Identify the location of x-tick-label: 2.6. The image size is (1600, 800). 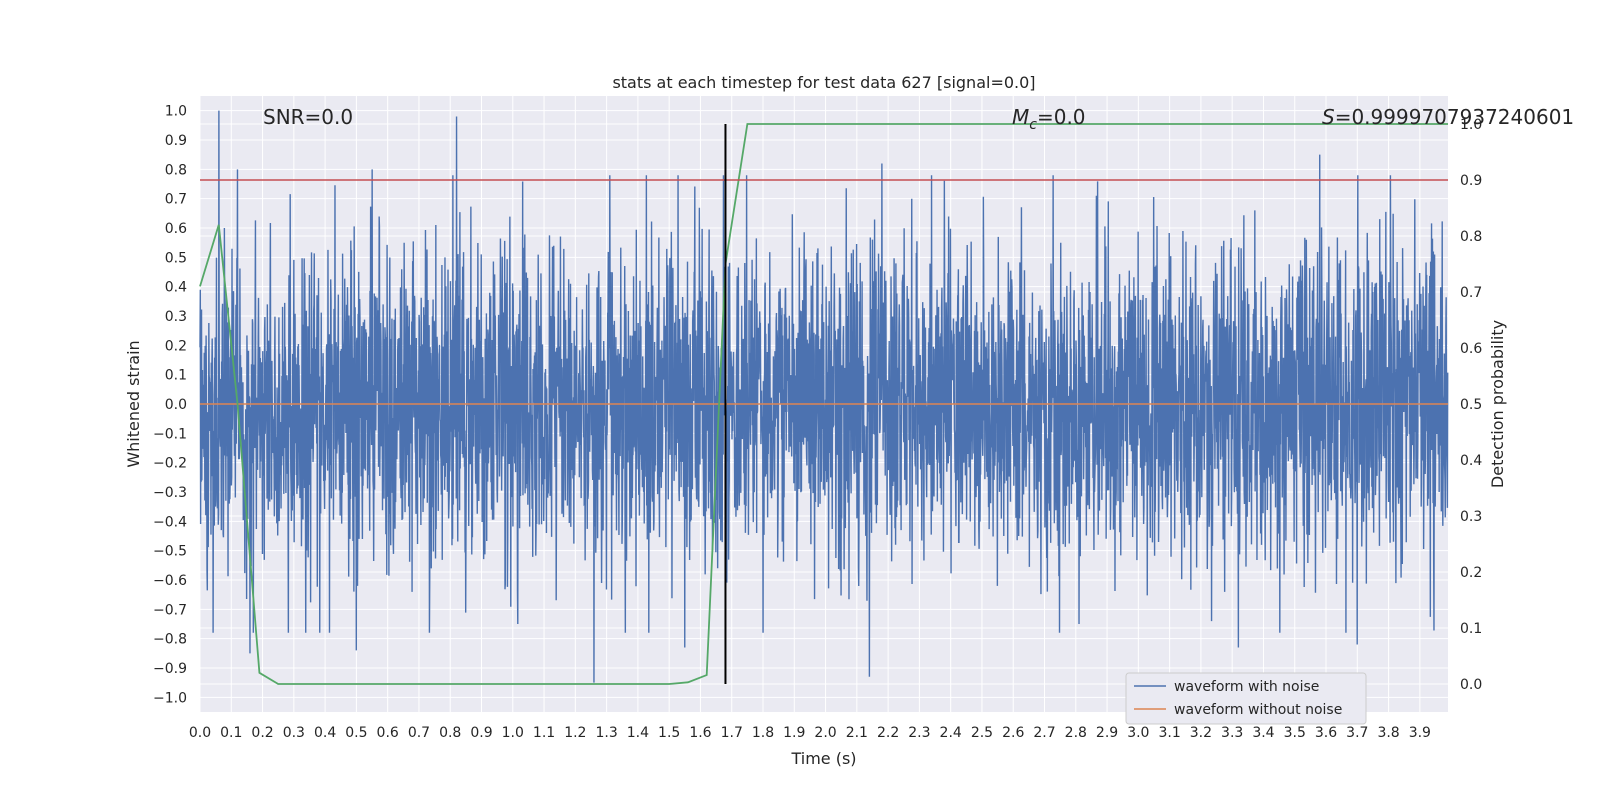
(1013, 733).